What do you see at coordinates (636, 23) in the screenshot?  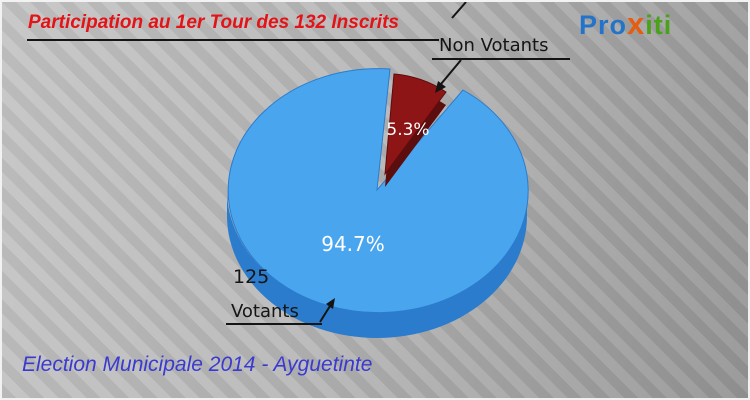 I see `logo-text-x: x` at bounding box center [636, 23].